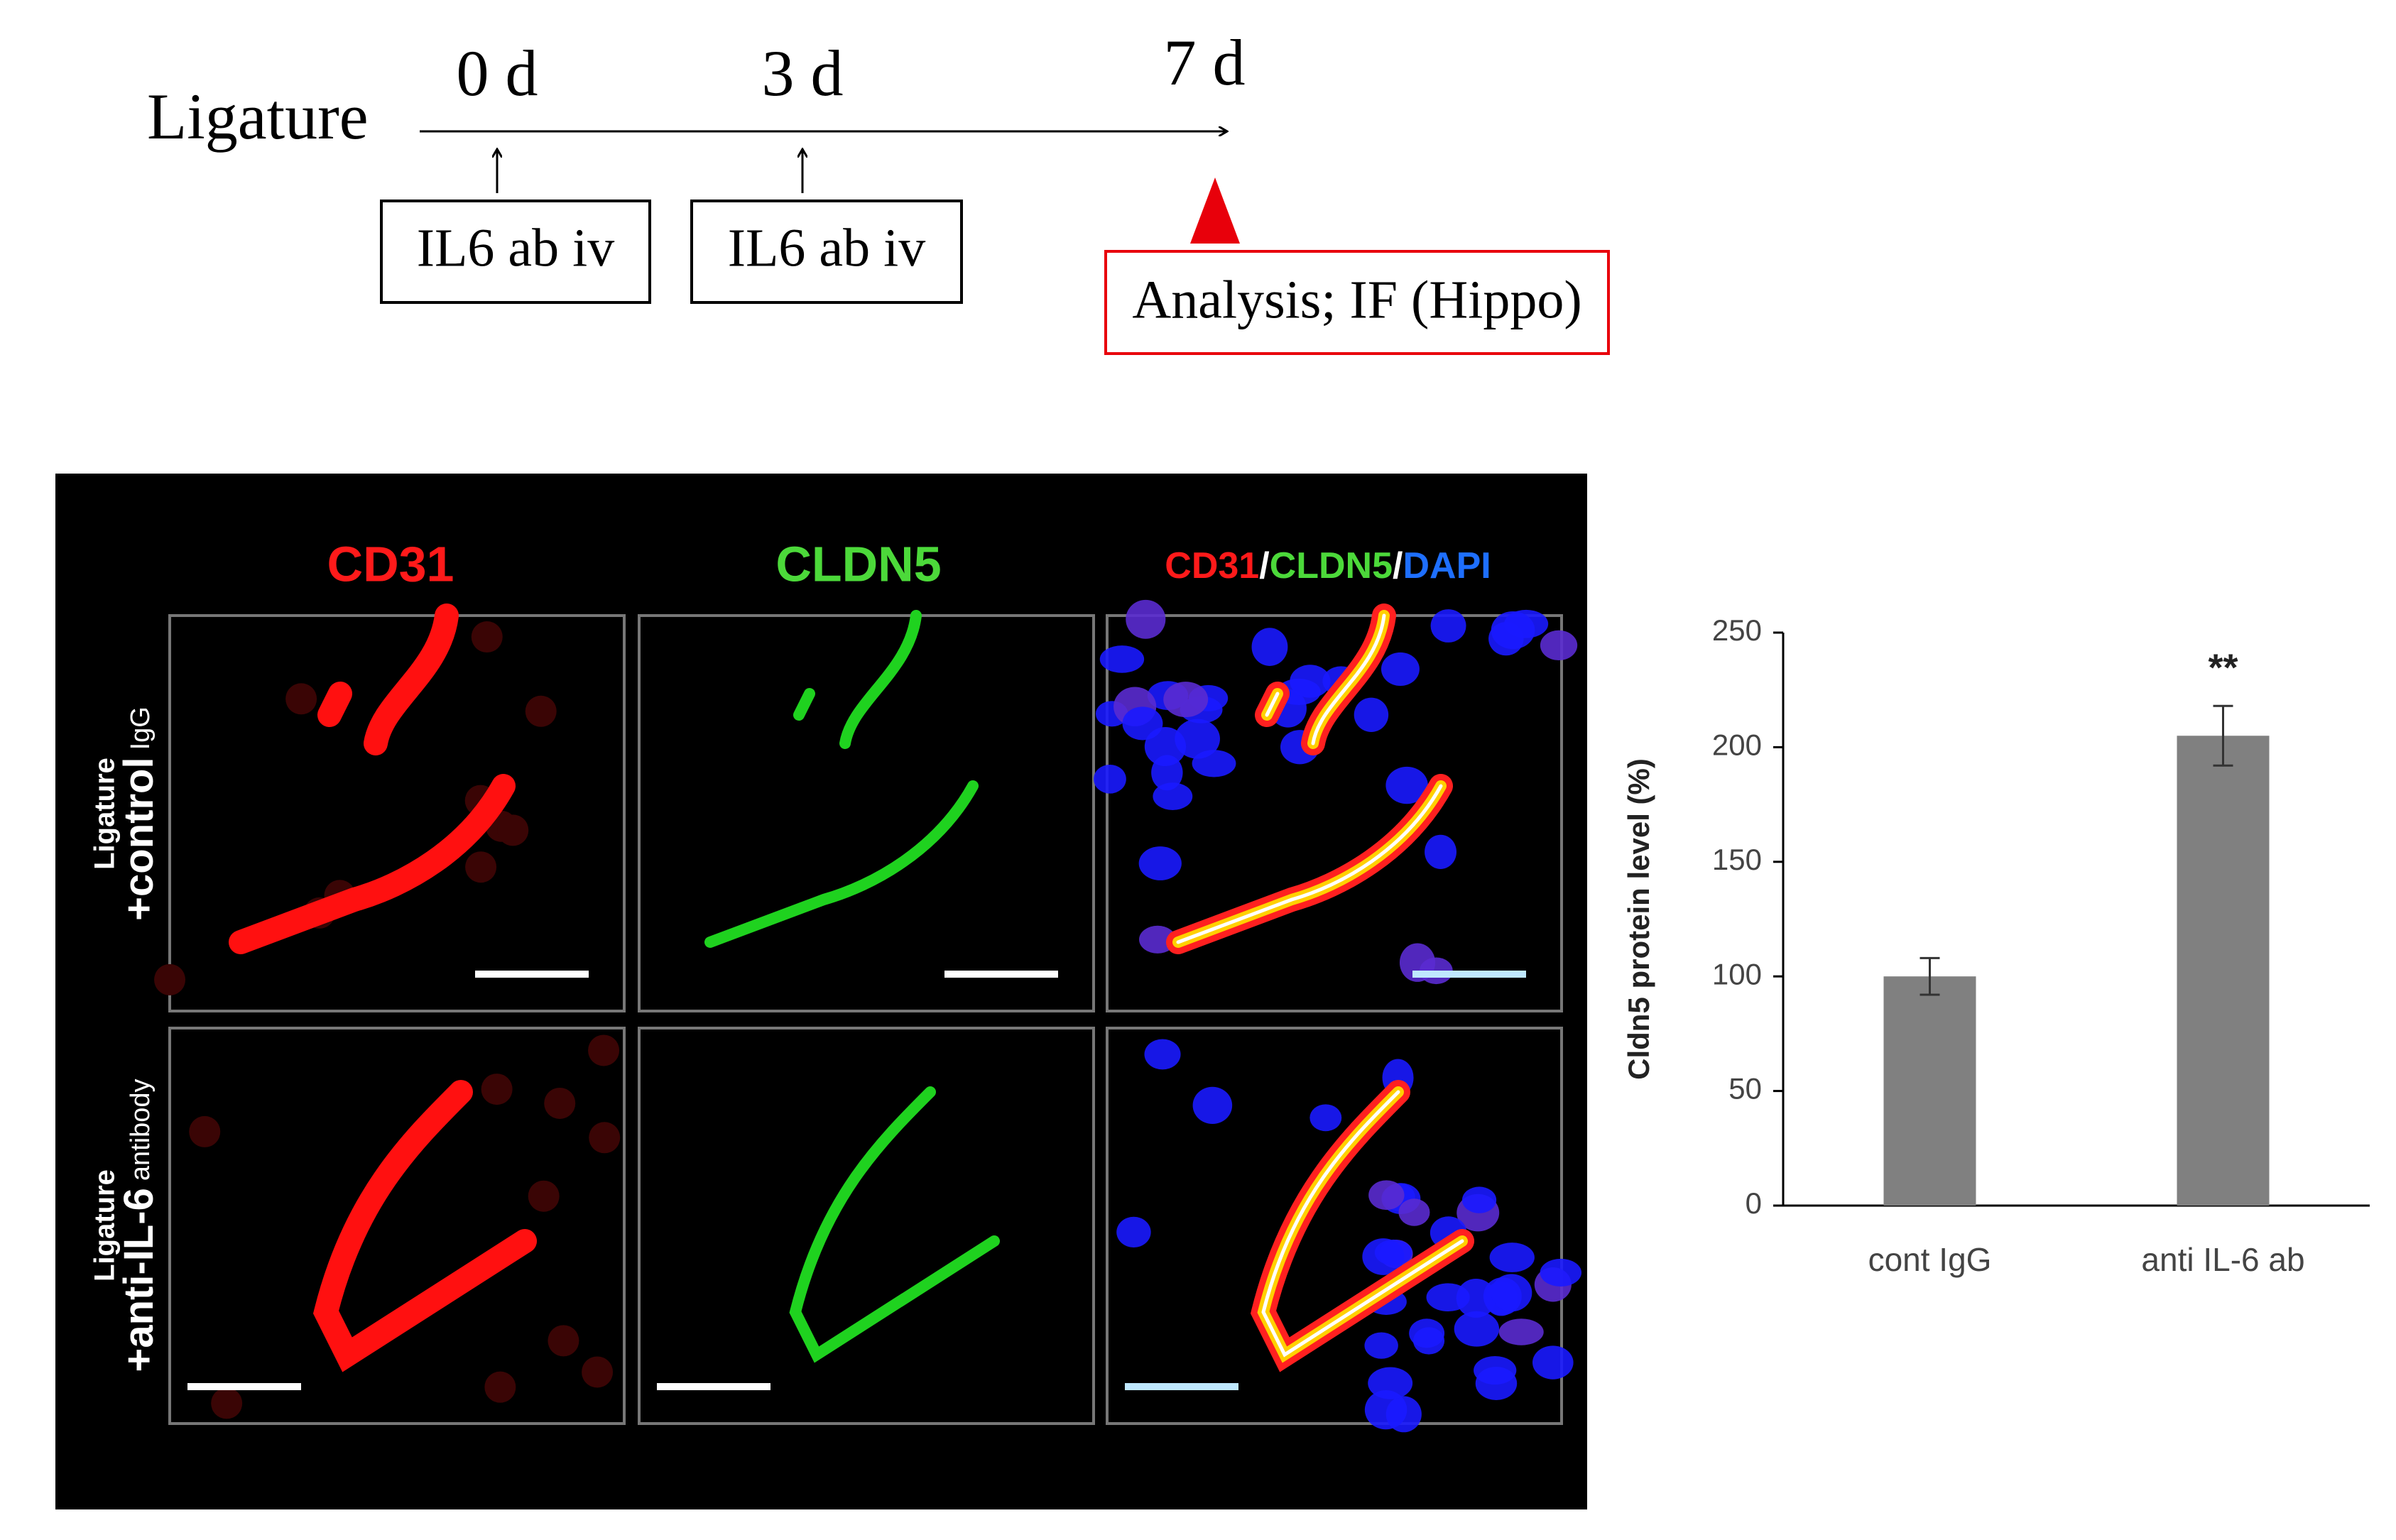  Describe the element at coordinates (1205, 62) in the screenshot. I see `timepoint: 7 d` at that location.